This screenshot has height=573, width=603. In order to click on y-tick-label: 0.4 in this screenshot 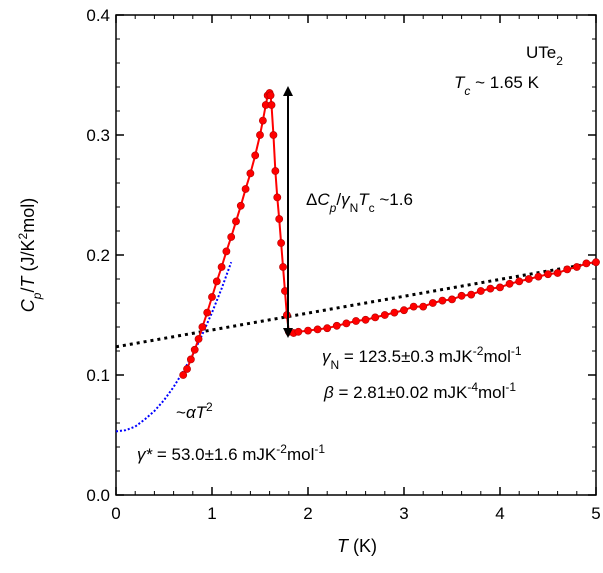, I will do `click(98, 15)`.